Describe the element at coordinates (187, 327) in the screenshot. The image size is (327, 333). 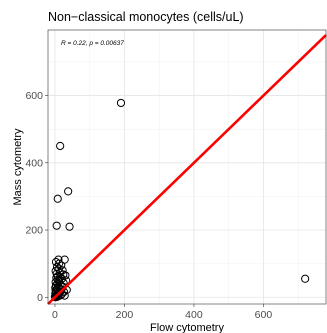
I see `x-axis-title: Flow cytometry` at that location.